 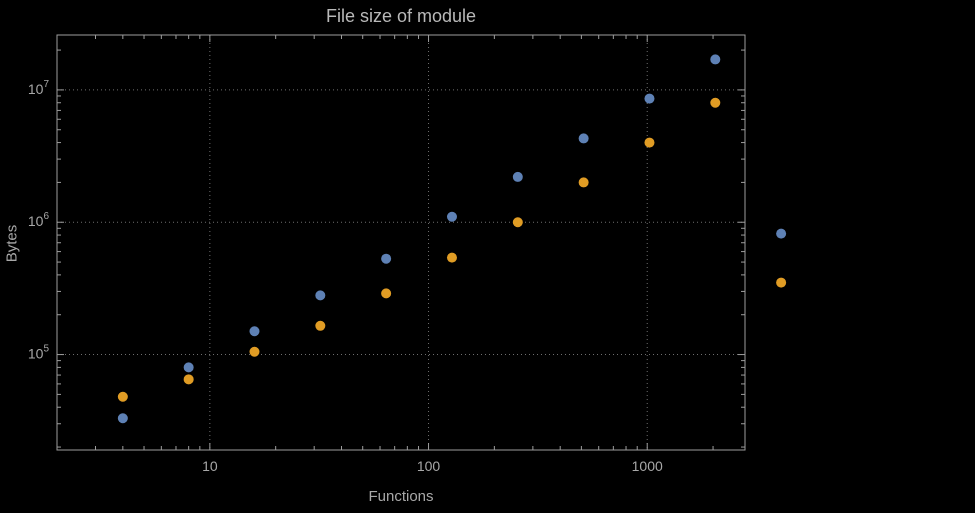 I want to click on x-tick-label: 1000, so click(x=647, y=466).